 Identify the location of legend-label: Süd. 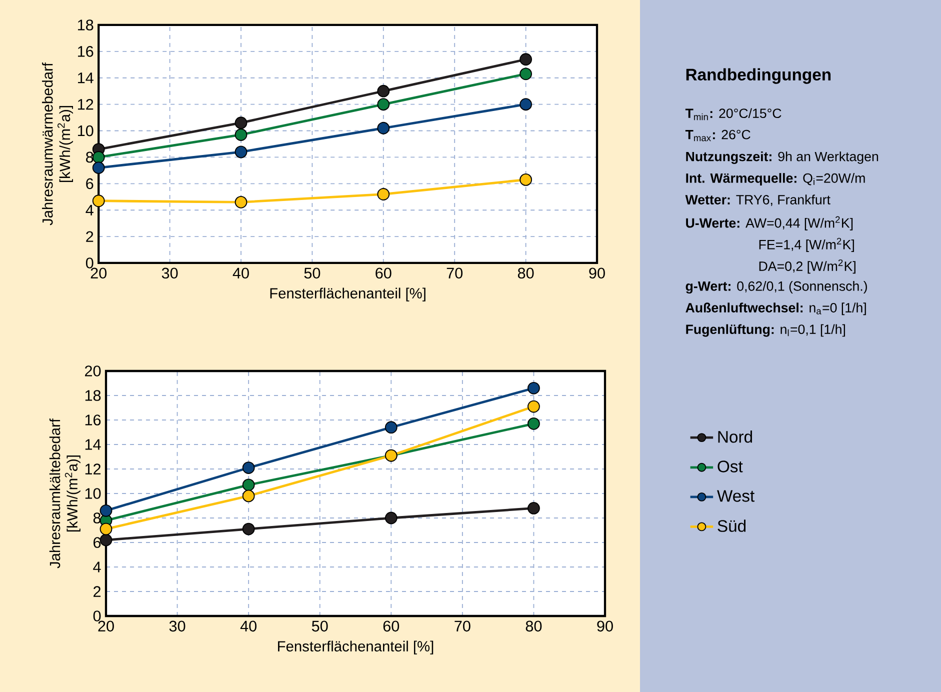
(732, 526).